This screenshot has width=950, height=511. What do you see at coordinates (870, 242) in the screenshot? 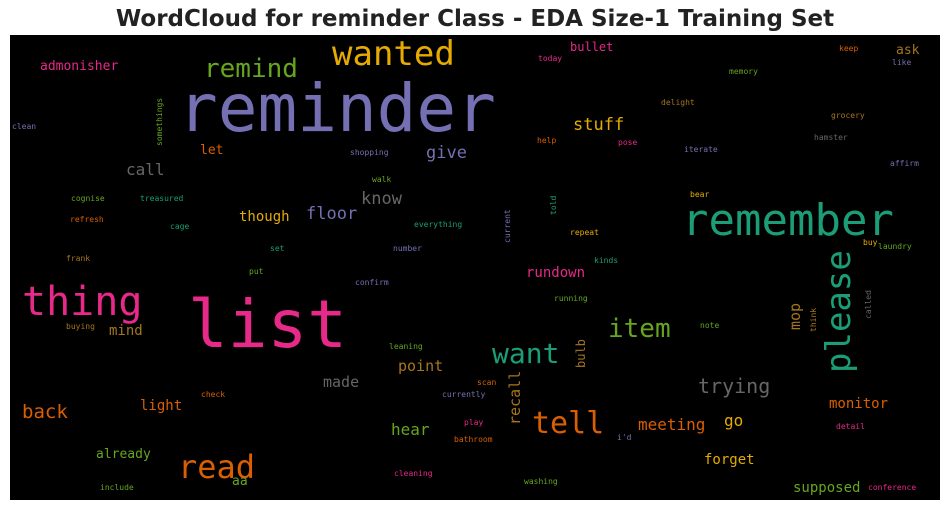
I see `word-buy: buy` at bounding box center [870, 242].